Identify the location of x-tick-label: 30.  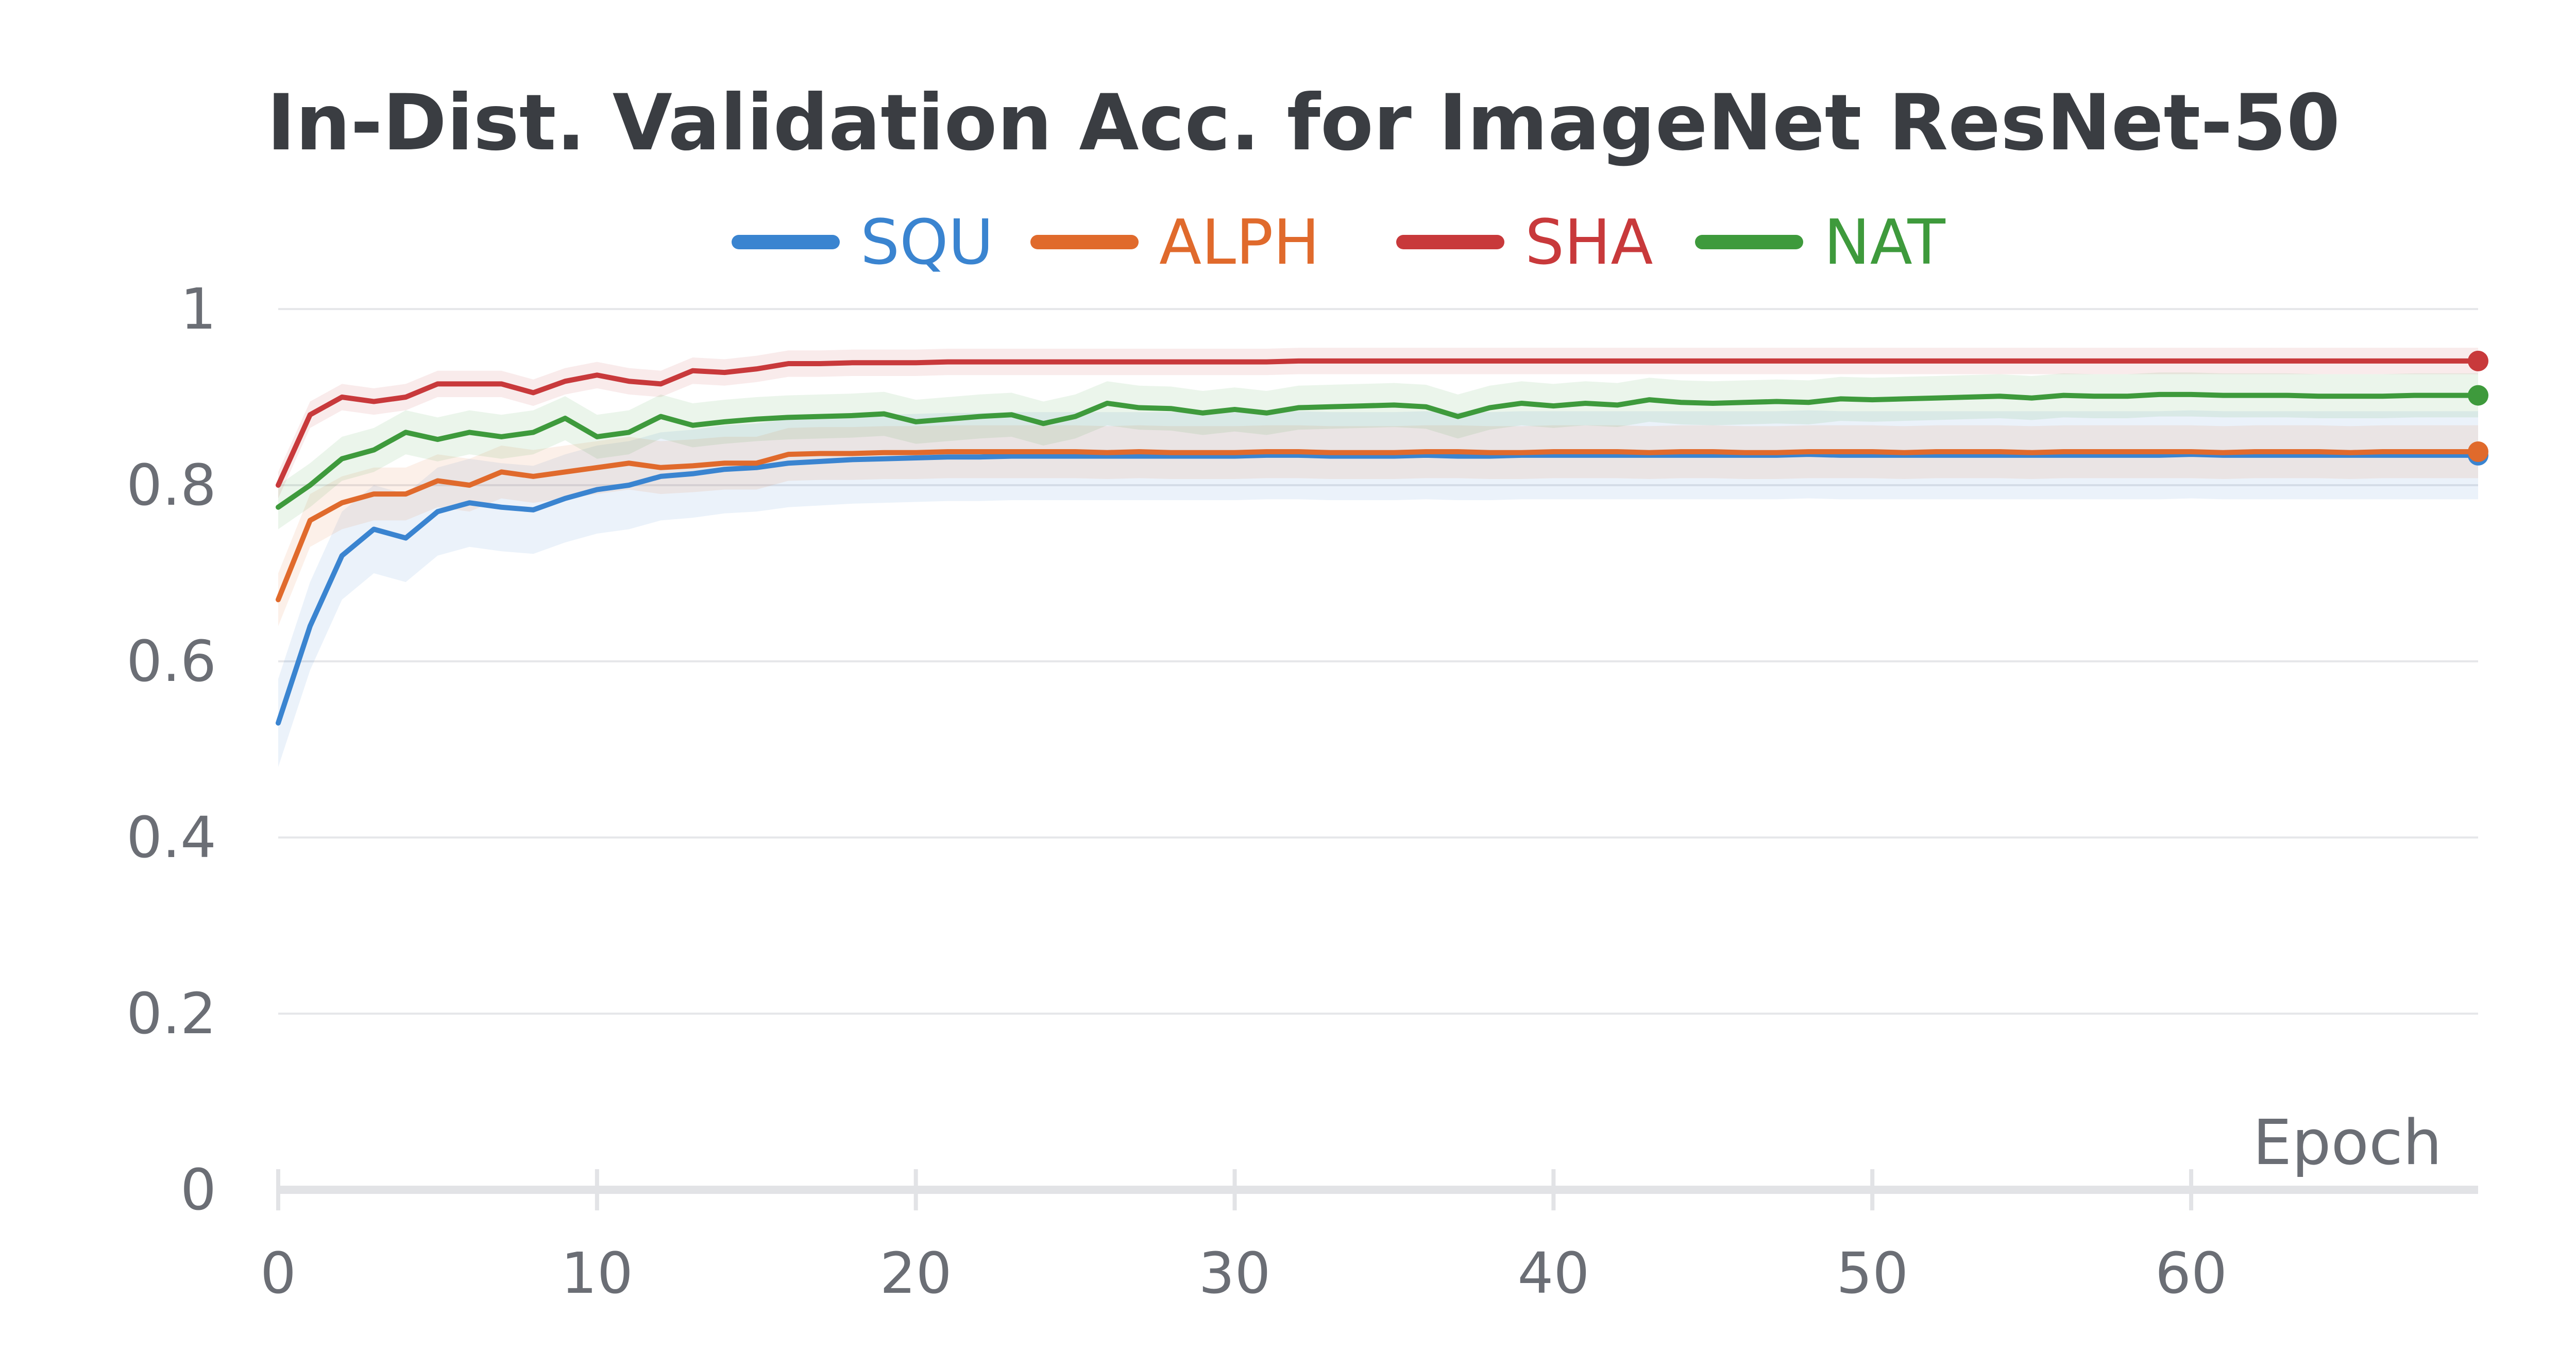
(1235, 1273).